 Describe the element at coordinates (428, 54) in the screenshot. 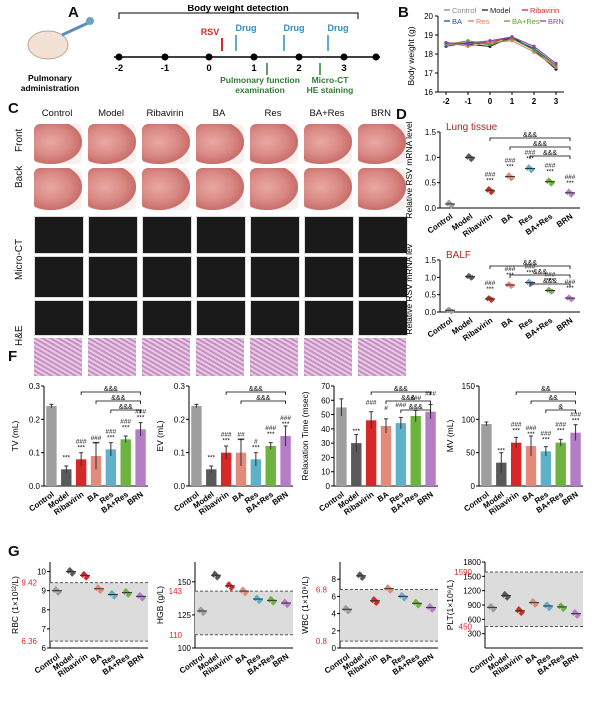

I see `panel-b-ytick: 18` at that location.